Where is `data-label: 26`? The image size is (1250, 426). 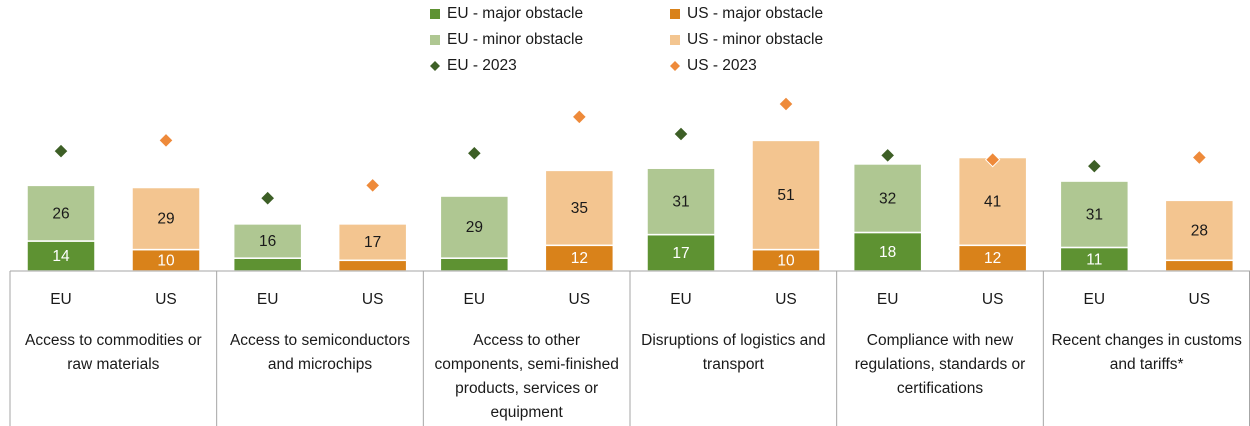
data-label: 26 is located at coordinates (60, 213).